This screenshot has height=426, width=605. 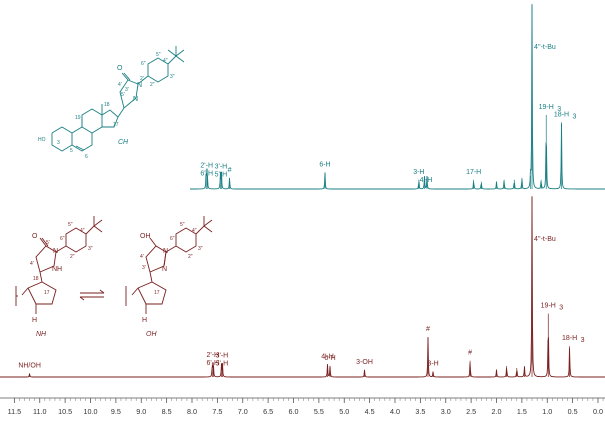 What do you see at coordinates (29, 365) in the screenshot?
I see `peak-annotation: NH/OH` at bounding box center [29, 365].